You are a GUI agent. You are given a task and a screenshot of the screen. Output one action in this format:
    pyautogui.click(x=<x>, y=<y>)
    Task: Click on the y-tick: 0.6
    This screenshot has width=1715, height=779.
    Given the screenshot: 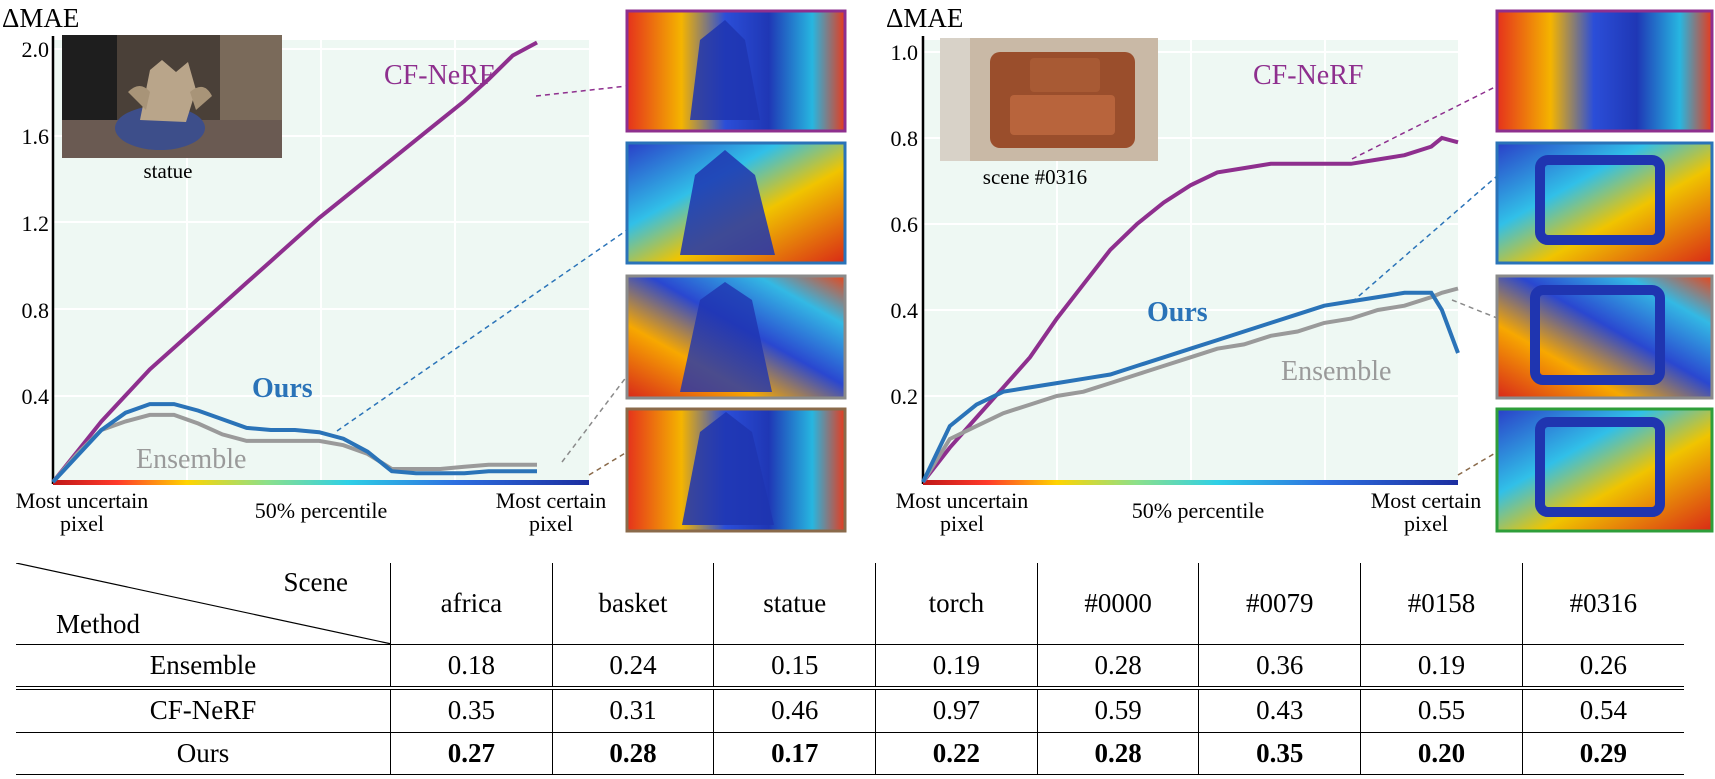 What is the action you would take?
    pyautogui.click(x=905, y=224)
    